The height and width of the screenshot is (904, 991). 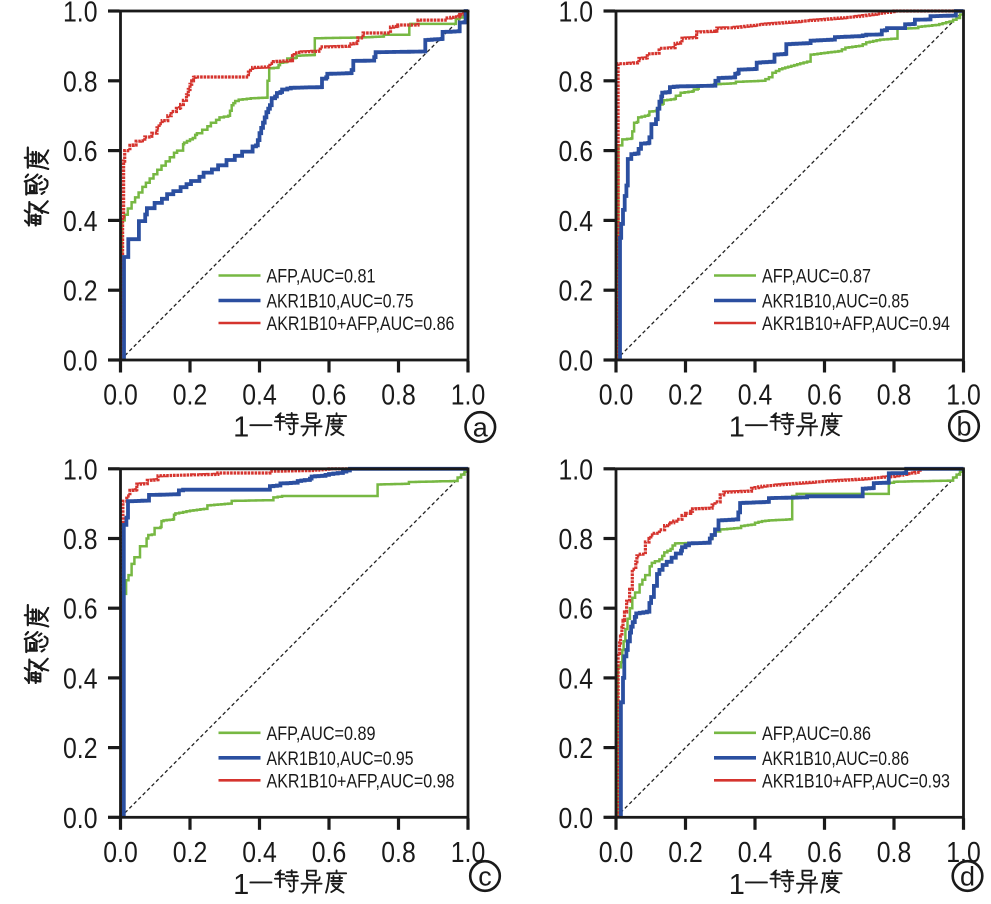 I want to click on svg-text: AKR1B10,AUC=0.95, so click(x=340, y=759).